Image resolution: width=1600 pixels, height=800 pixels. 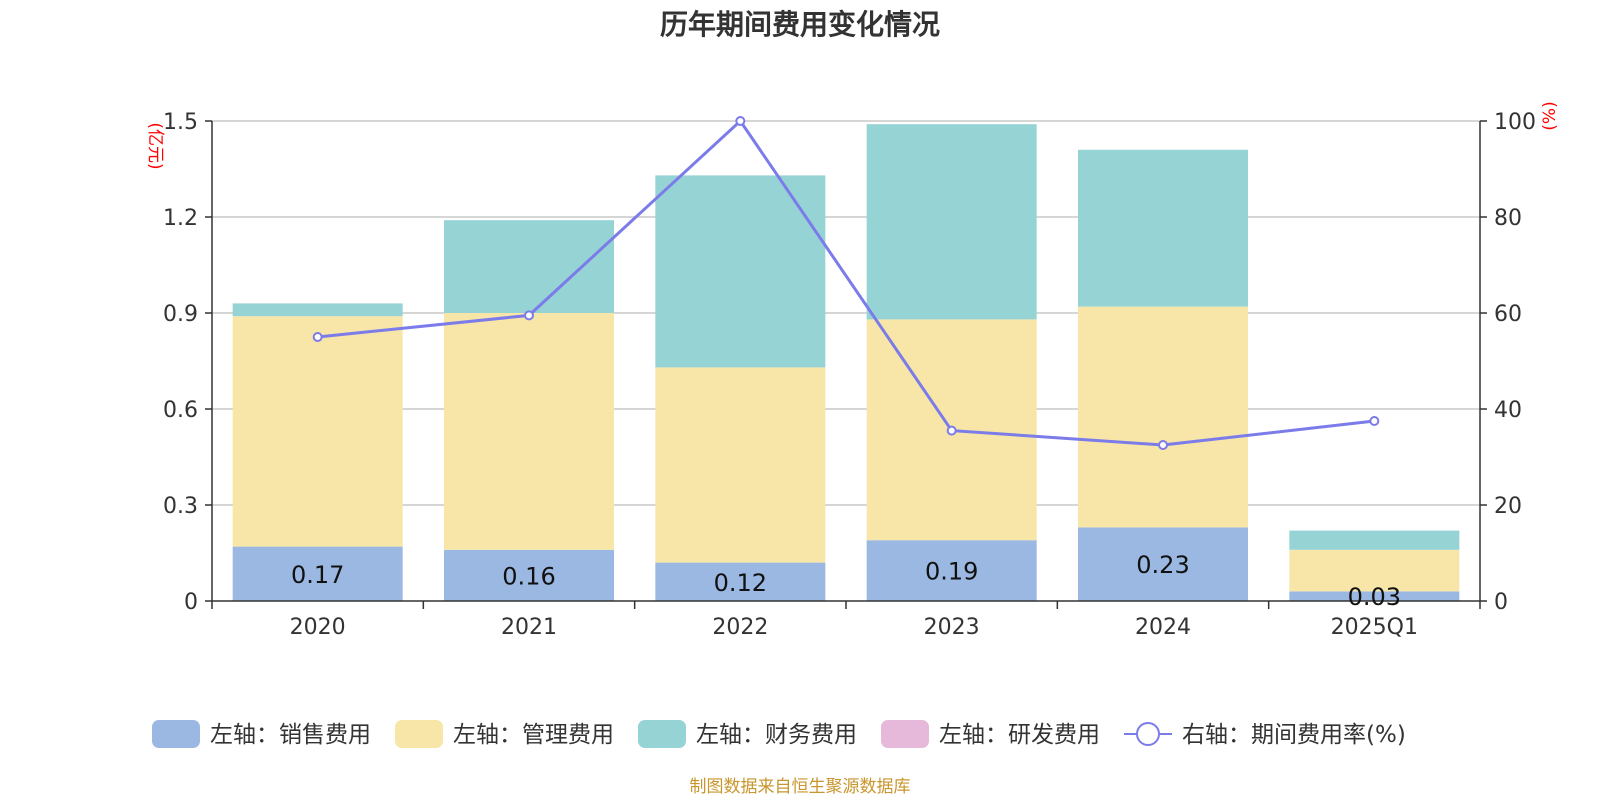 I want to click on bar-data-label: 0.03, so click(x=1374, y=597).